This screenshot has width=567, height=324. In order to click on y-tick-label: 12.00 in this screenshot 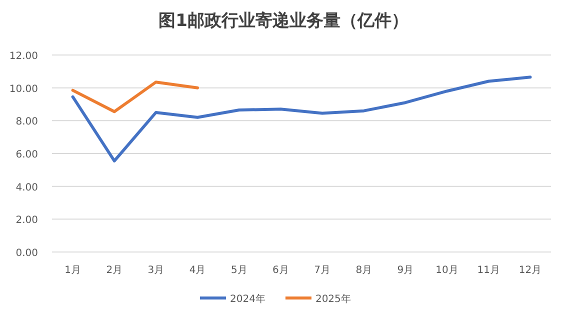, I will do `click(23, 56)`.